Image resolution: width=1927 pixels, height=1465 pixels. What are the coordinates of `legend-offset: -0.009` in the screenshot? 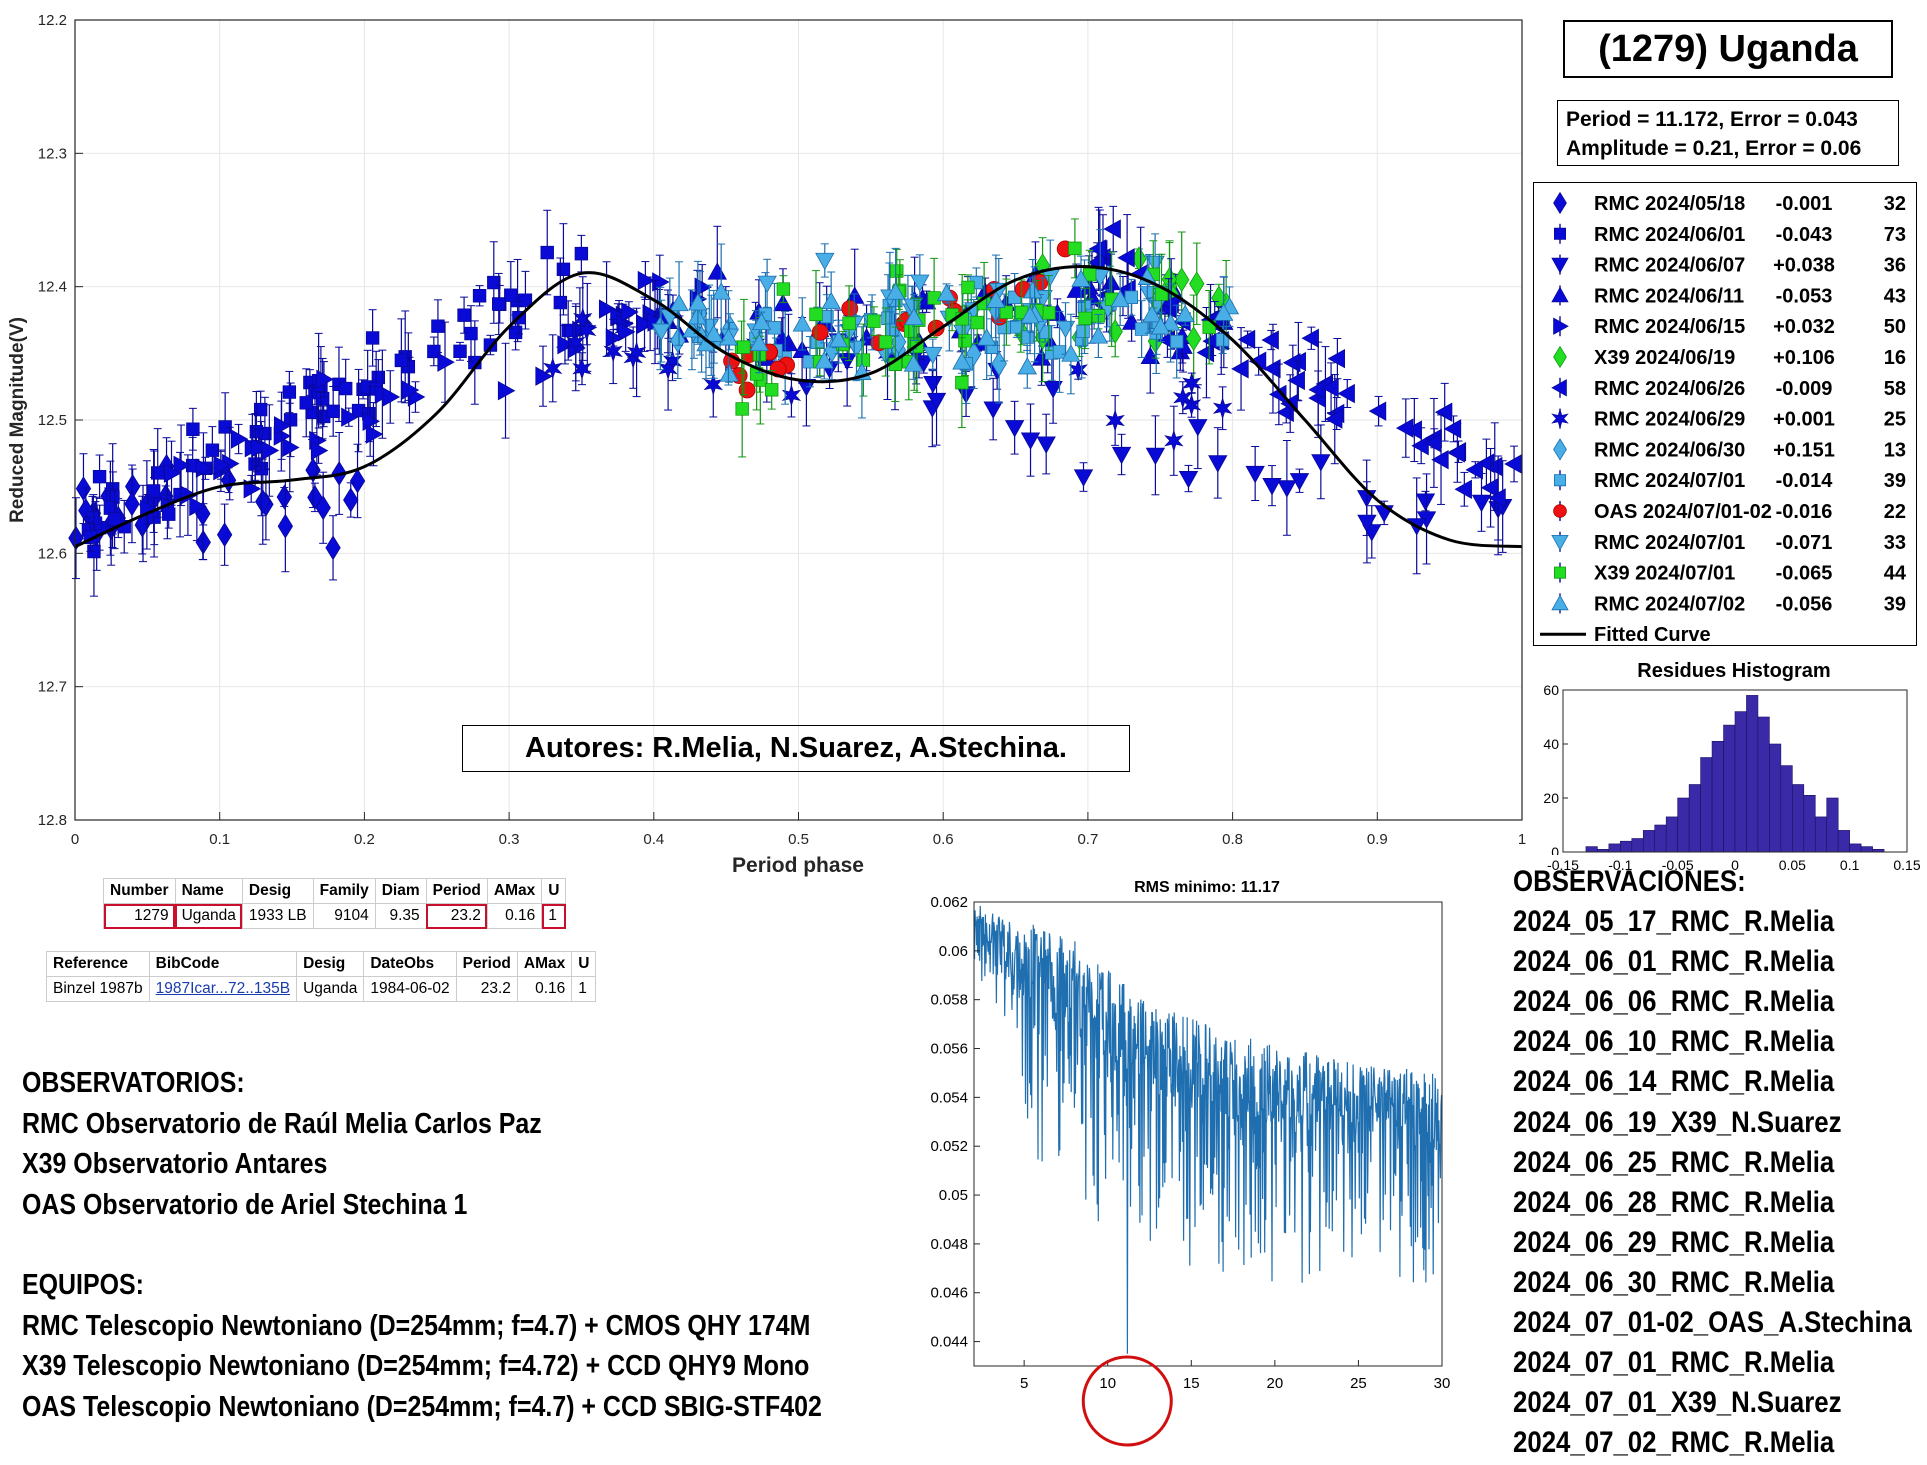 It's located at (1804, 389).